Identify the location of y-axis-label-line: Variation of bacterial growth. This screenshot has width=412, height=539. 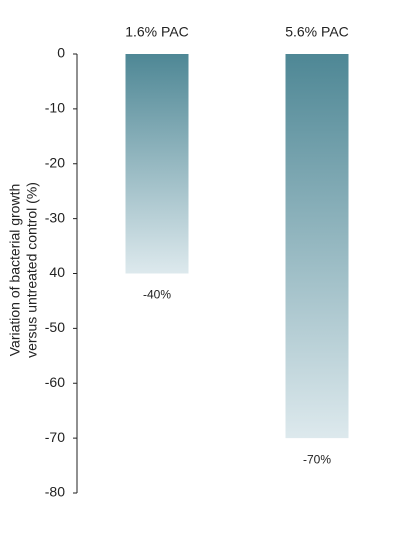
(15, 270).